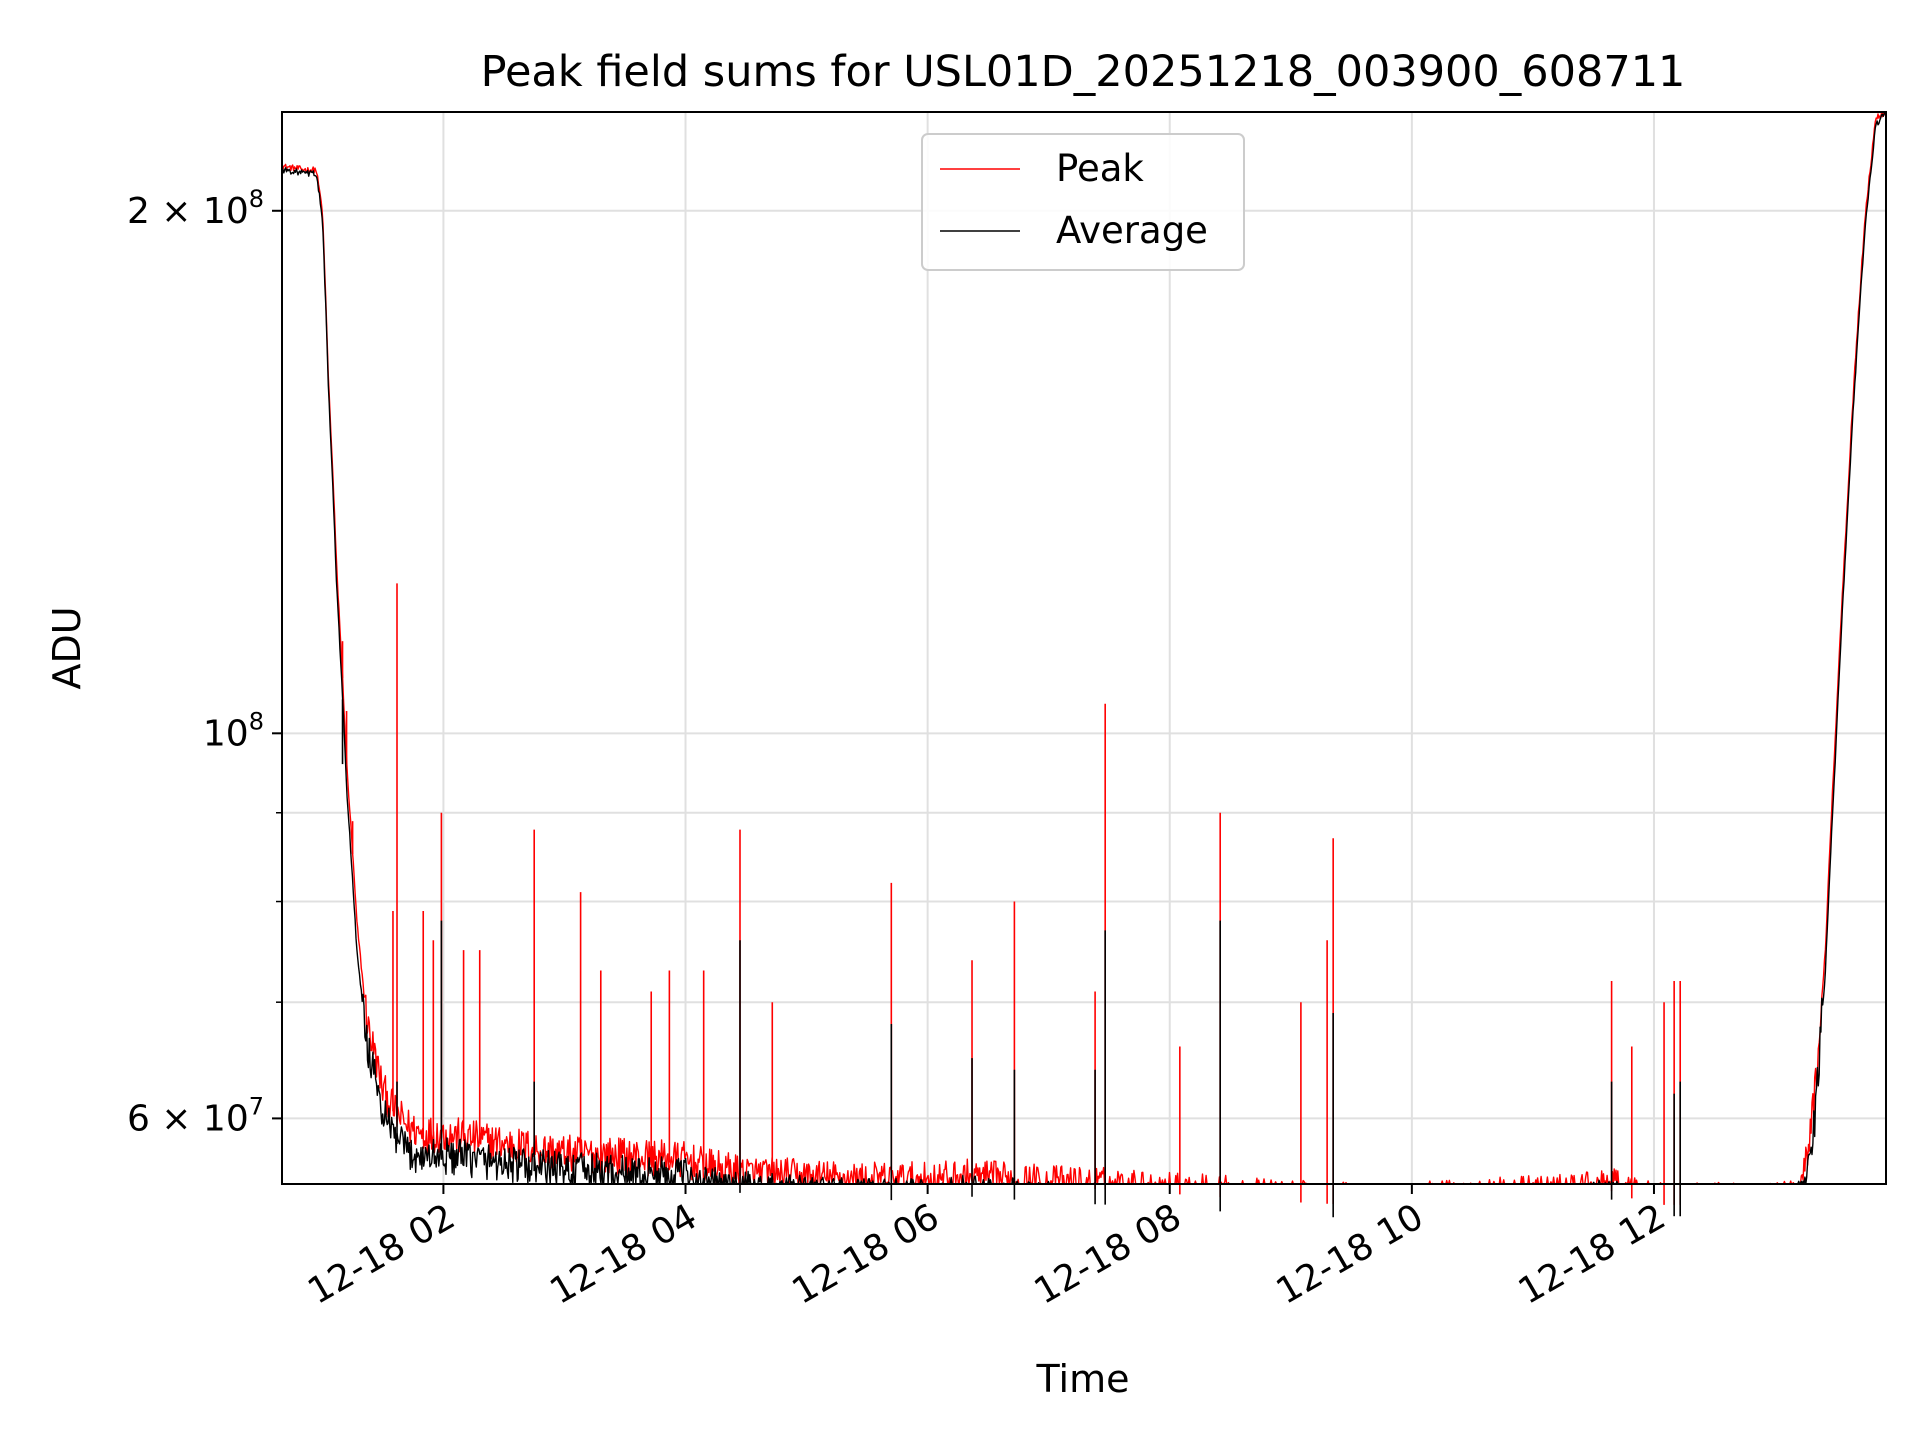  I want to click on y-tick-label: 108, so click(233, 730).